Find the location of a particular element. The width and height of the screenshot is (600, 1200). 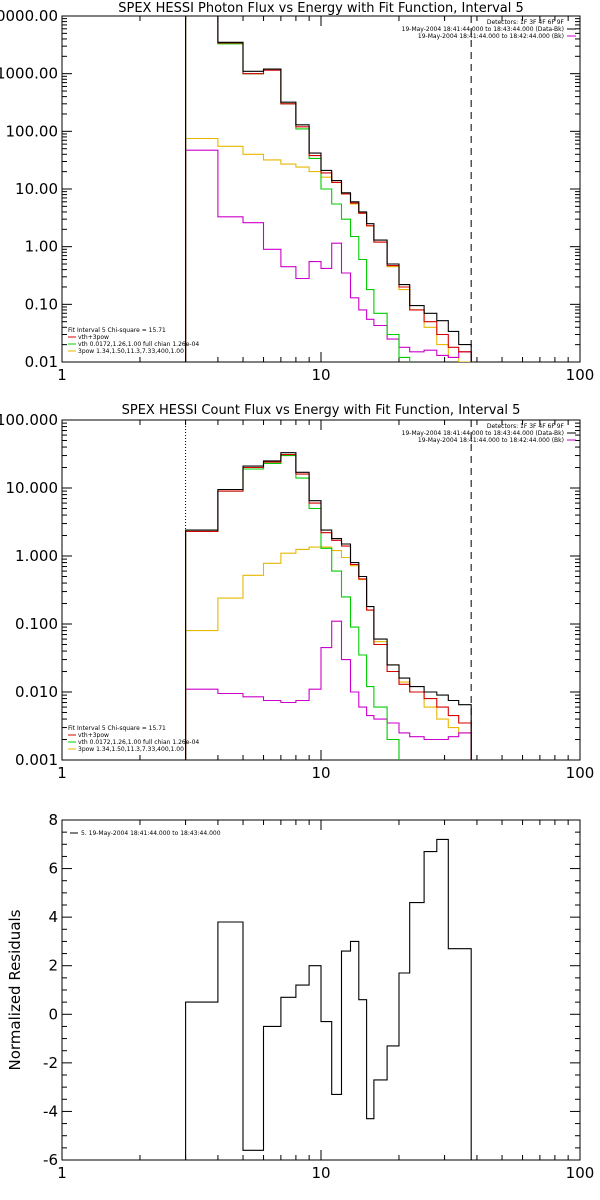

y-tick-label: 100.000 is located at coordinates (29, 420).